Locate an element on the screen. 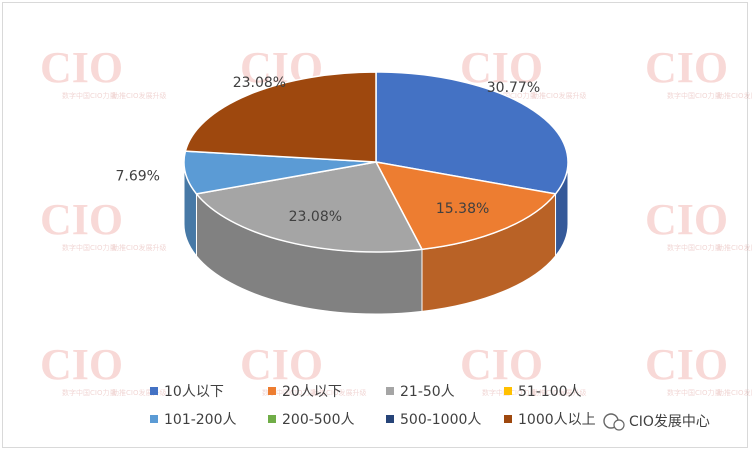 This screenshot has width=752, height=452. legend-label: 101-200人 is located at coordinates (200, 420).